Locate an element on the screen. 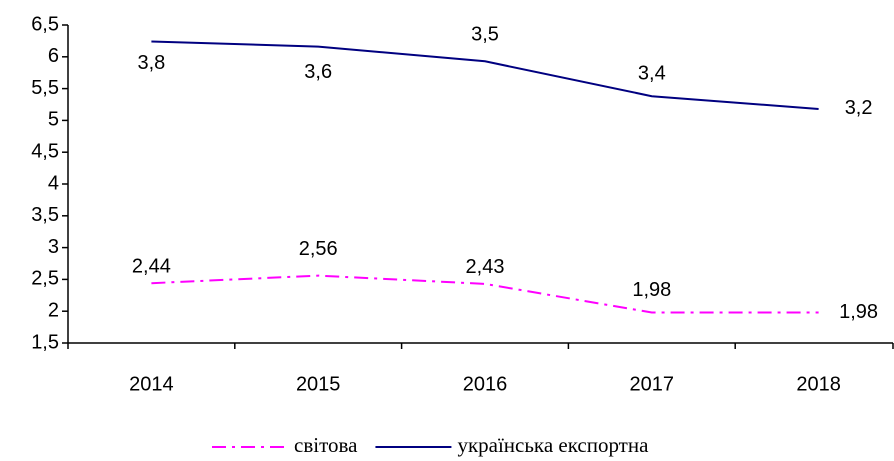  data-label: 3,4 is located at coordinates (652, 74).